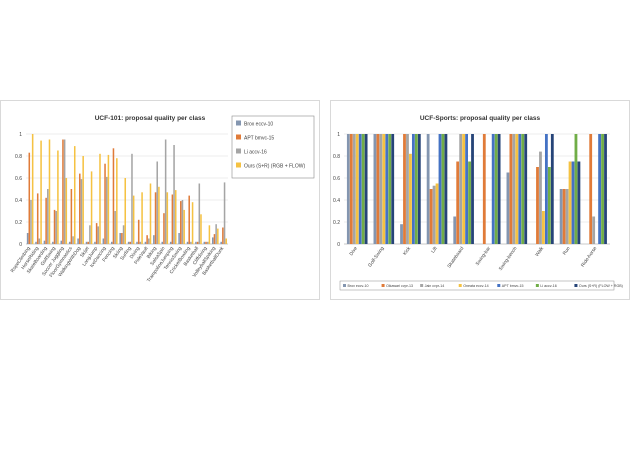  What do you see at coordinates (159, 215) in the screenshot?
I see `bar-biking-ours-s-r-rgb-flow` at bounding box center [159, 215].